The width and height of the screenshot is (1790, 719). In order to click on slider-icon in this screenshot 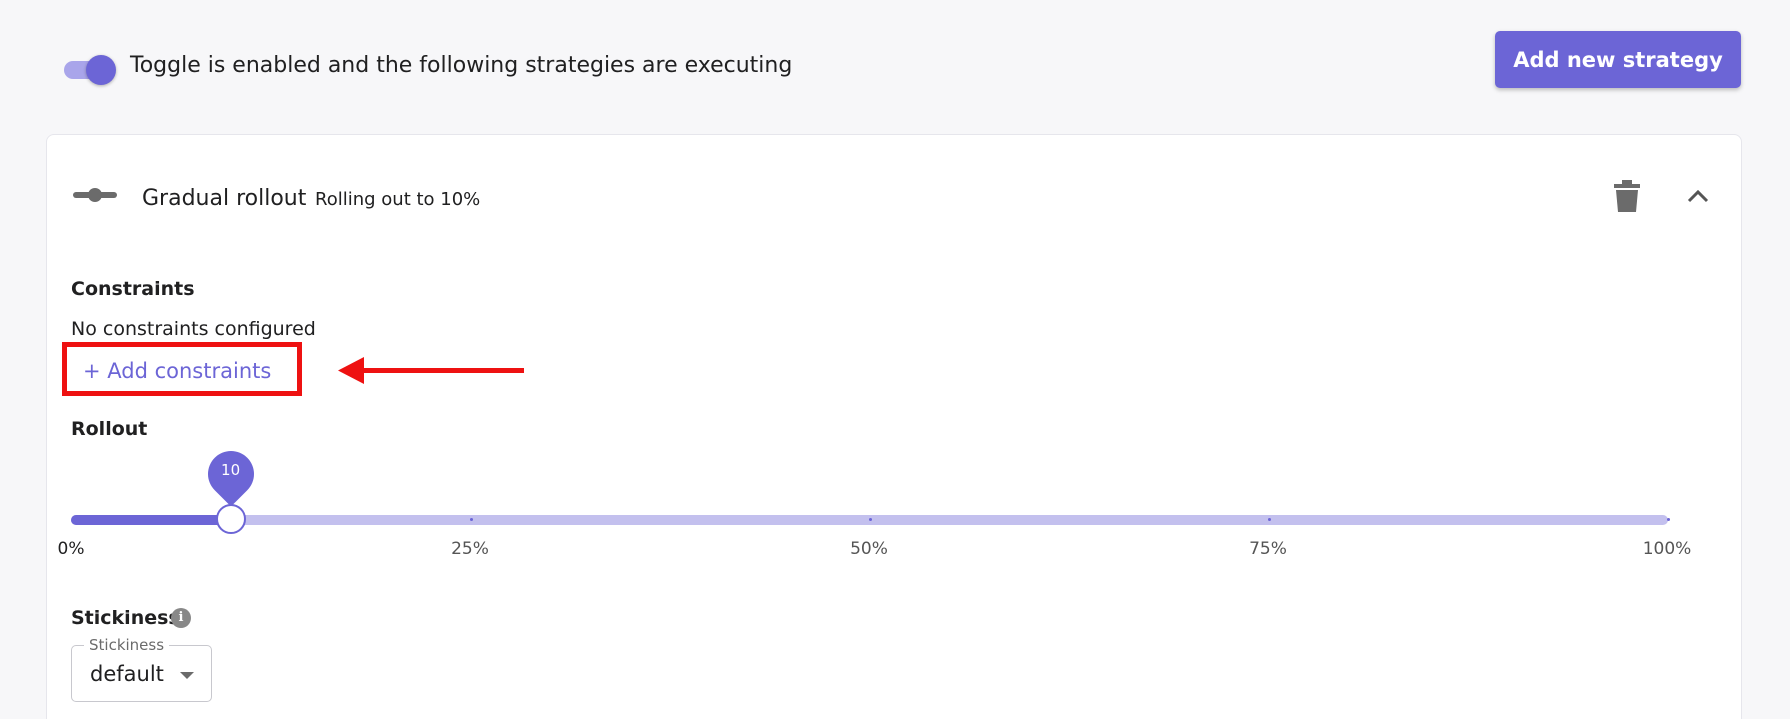, I will do `click(95, 195)`.